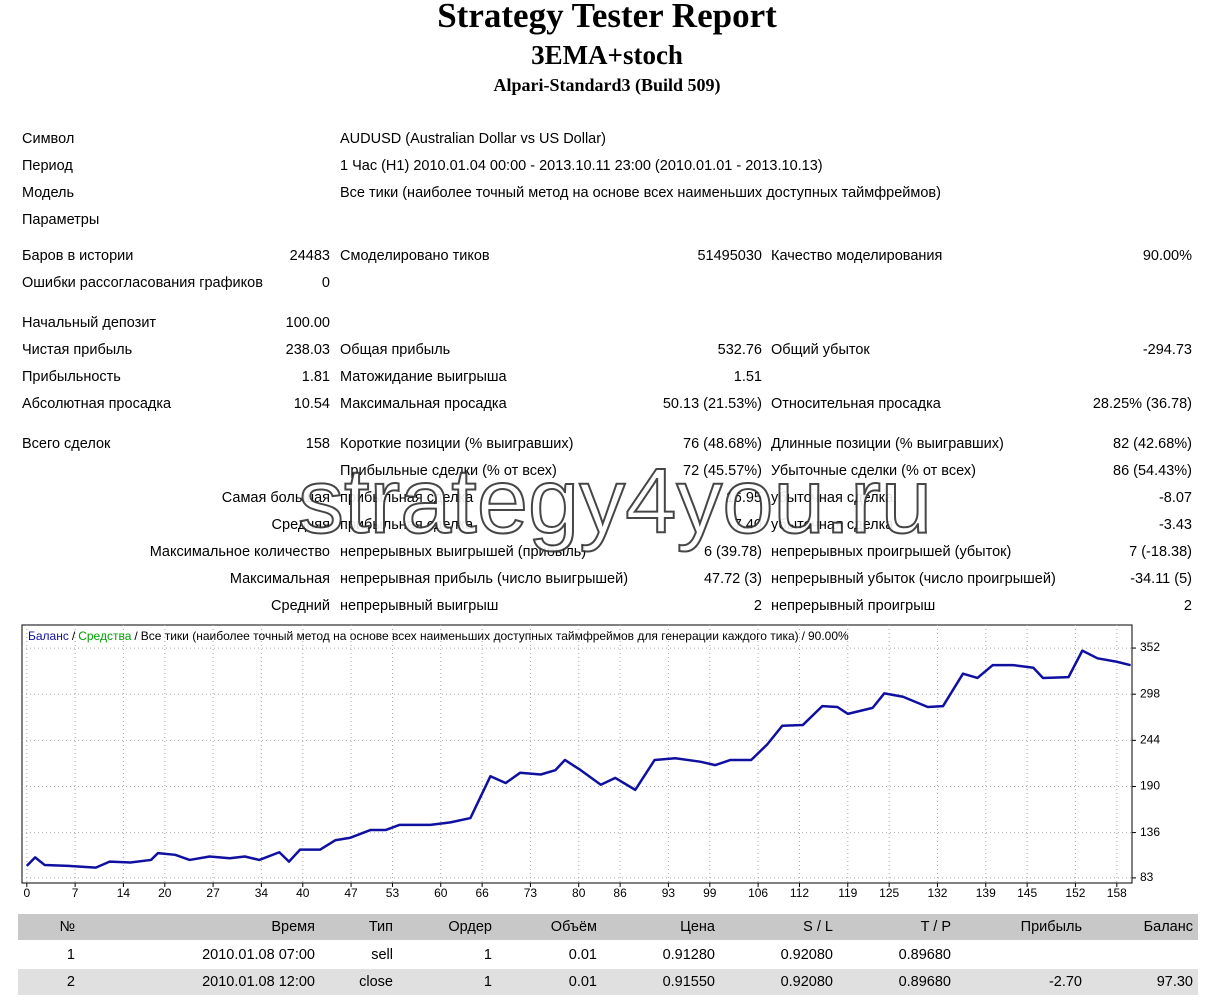 The height and width of the screenshot is (1002, 1222). Describe the element at coordinates (142, 283) in the screenshot. I see `stat-label: Ошибки рассогласования графиков` at that location.